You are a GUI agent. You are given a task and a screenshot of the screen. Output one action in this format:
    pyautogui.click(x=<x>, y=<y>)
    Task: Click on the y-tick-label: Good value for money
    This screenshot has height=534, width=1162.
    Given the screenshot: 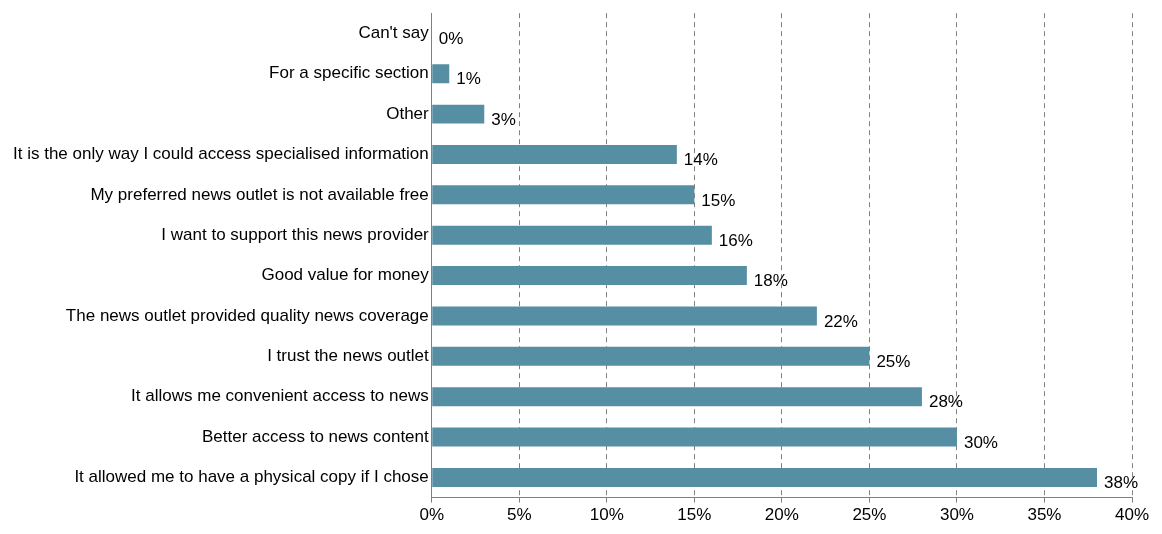 What is the action you would take?
    pyautogui.click(x=345, y=275)
    